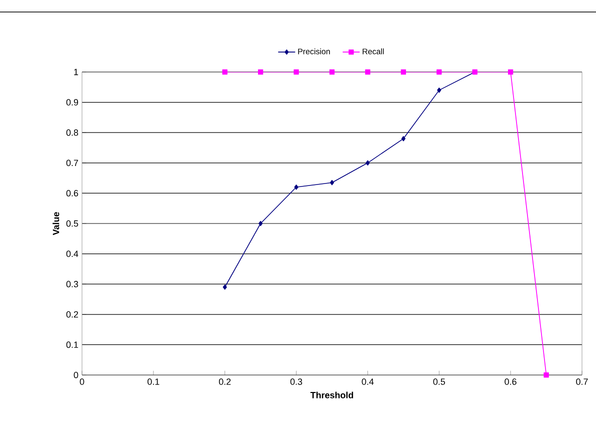 The height and width of the screenshot is (433, 596). What do you see at coordinates (72, 284) in the screenshot?
I see `y-tick-label: 0.3` at bounding box center [72, 284].